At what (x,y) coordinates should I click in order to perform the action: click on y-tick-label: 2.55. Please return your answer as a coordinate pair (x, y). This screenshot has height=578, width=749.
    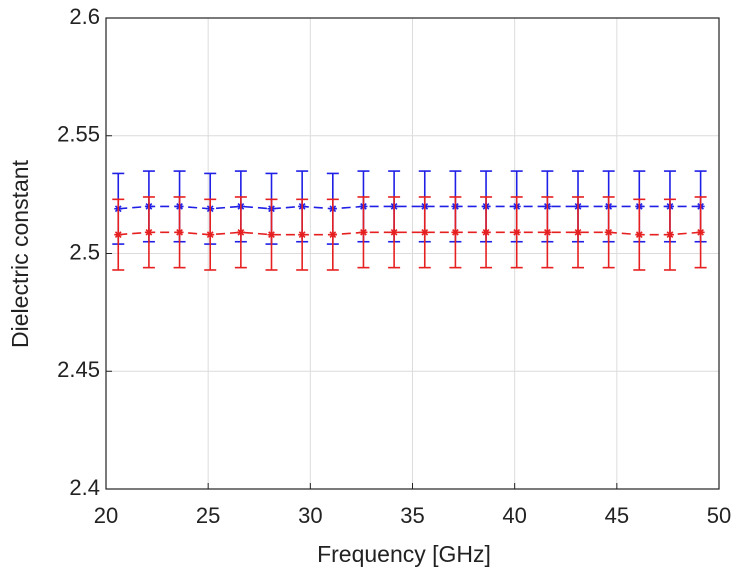
    Looking at the image, I should click on (78, 134).